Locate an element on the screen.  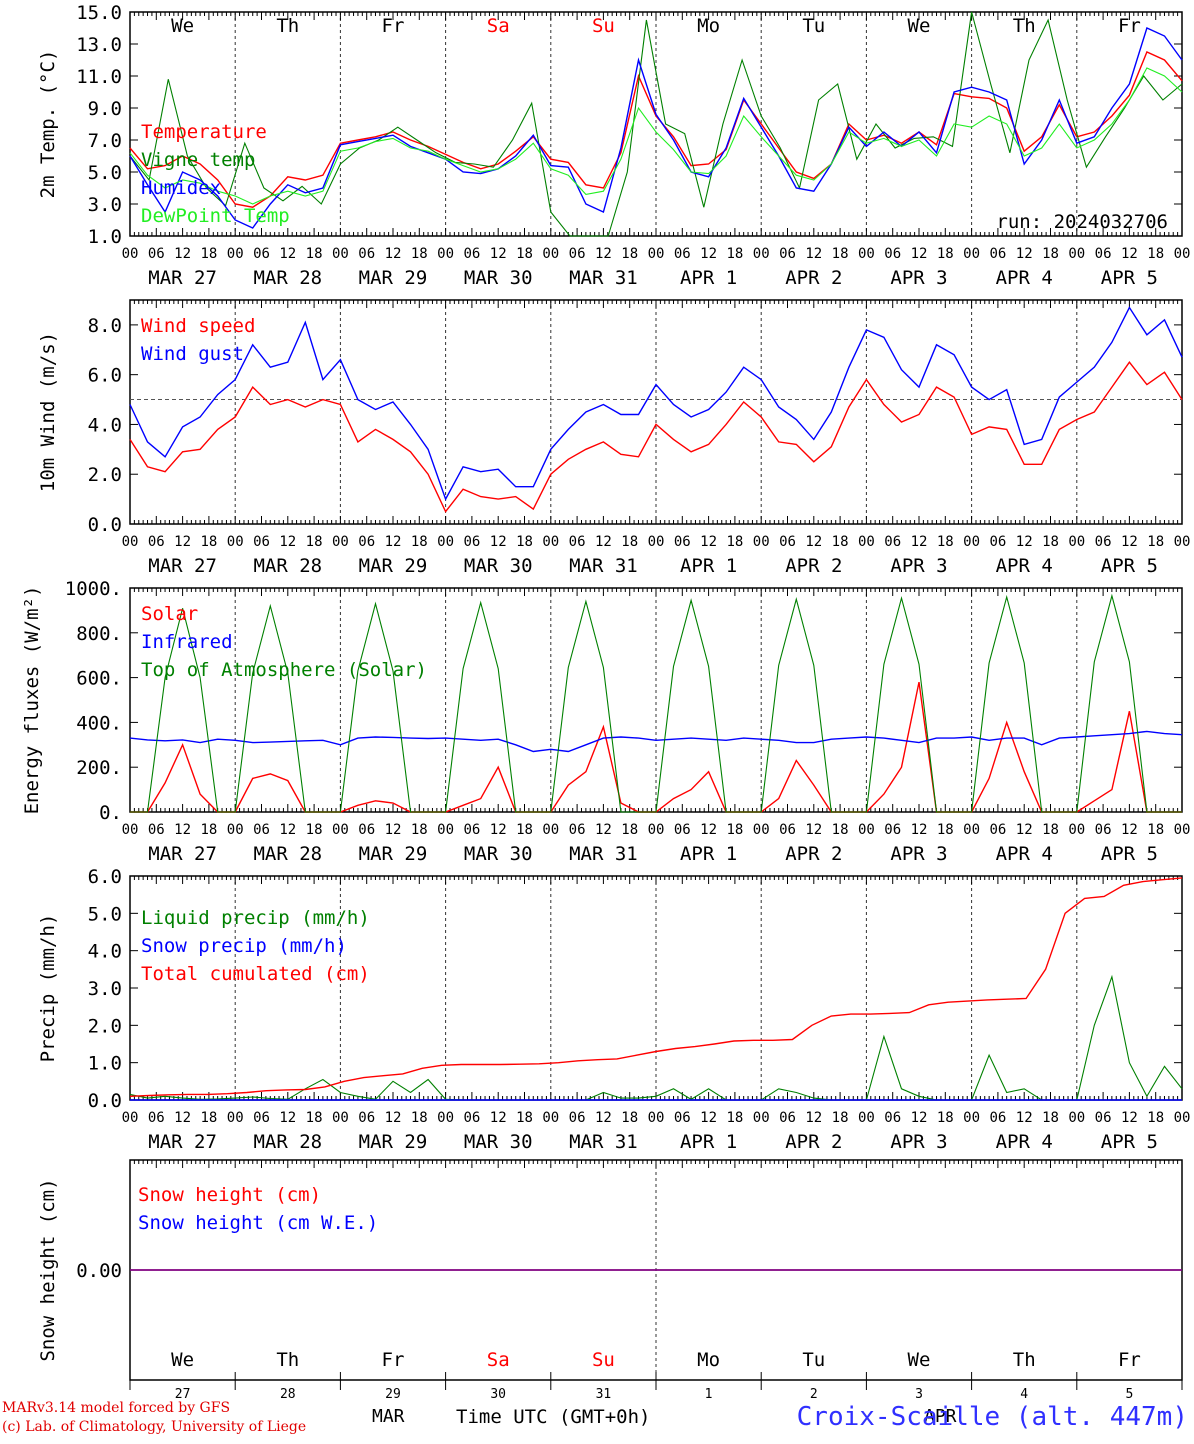
date-label: APR 5 is located at coordinates (1129, 566).